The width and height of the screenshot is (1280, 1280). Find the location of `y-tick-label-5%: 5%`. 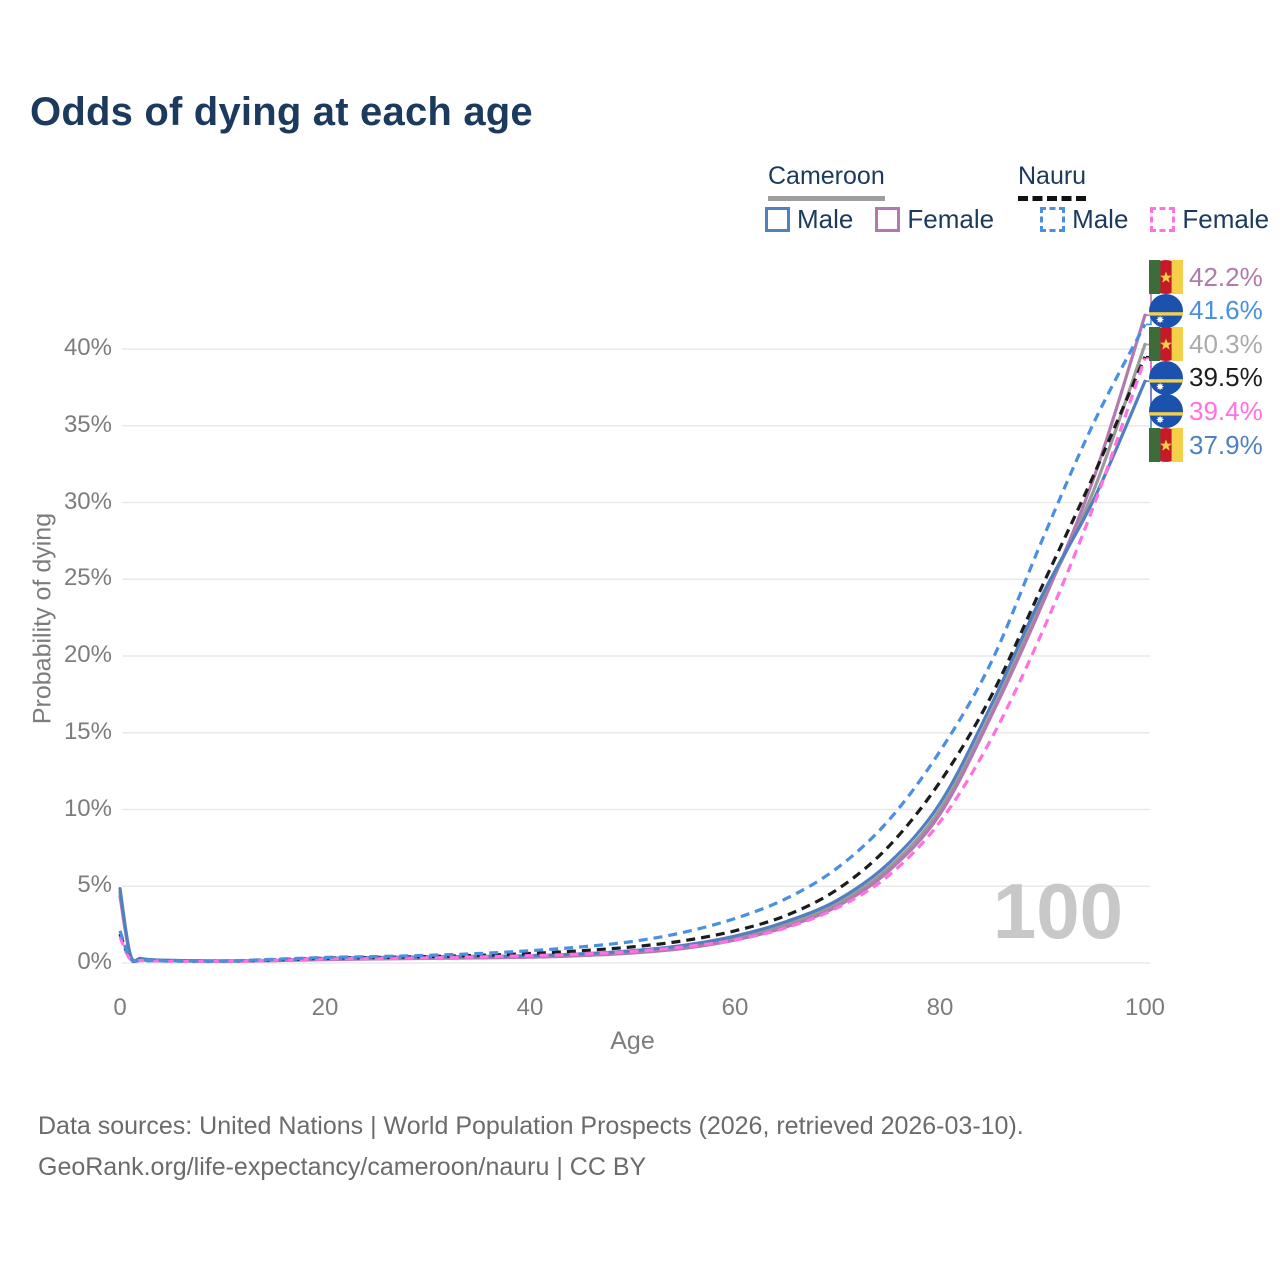

y-tick-label-5%: 5% is located at coordinates (94, 885).